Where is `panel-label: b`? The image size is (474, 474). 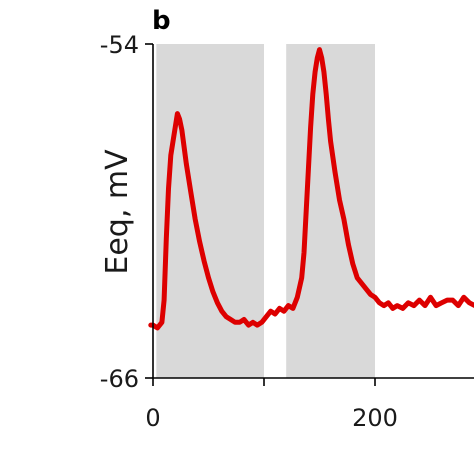
panel-label: b is located at coordinates (161, 21).